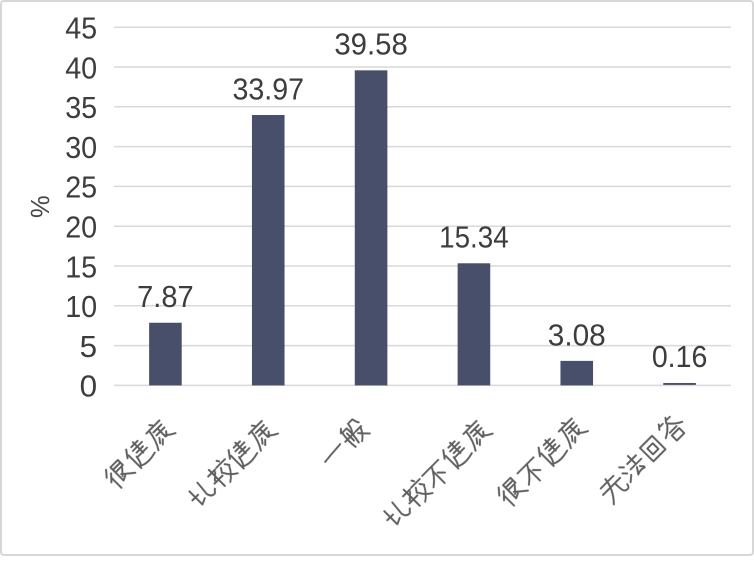  I want to click on svg-text: 45, so click(81, 28).